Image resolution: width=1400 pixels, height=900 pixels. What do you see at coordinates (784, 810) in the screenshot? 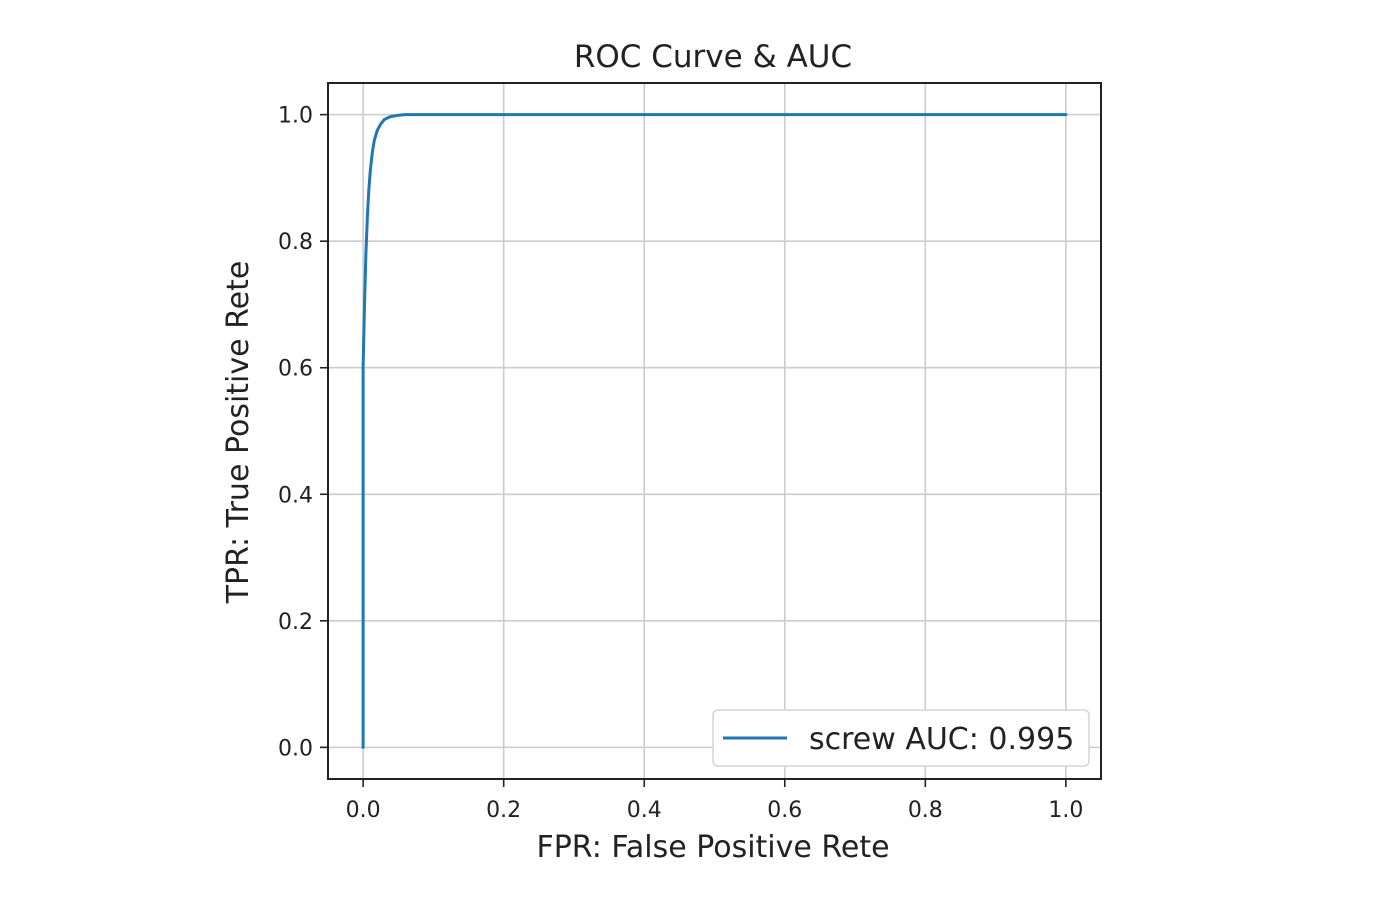
I see `x-tick-label: 0.6` at bounding box center [784, 810].